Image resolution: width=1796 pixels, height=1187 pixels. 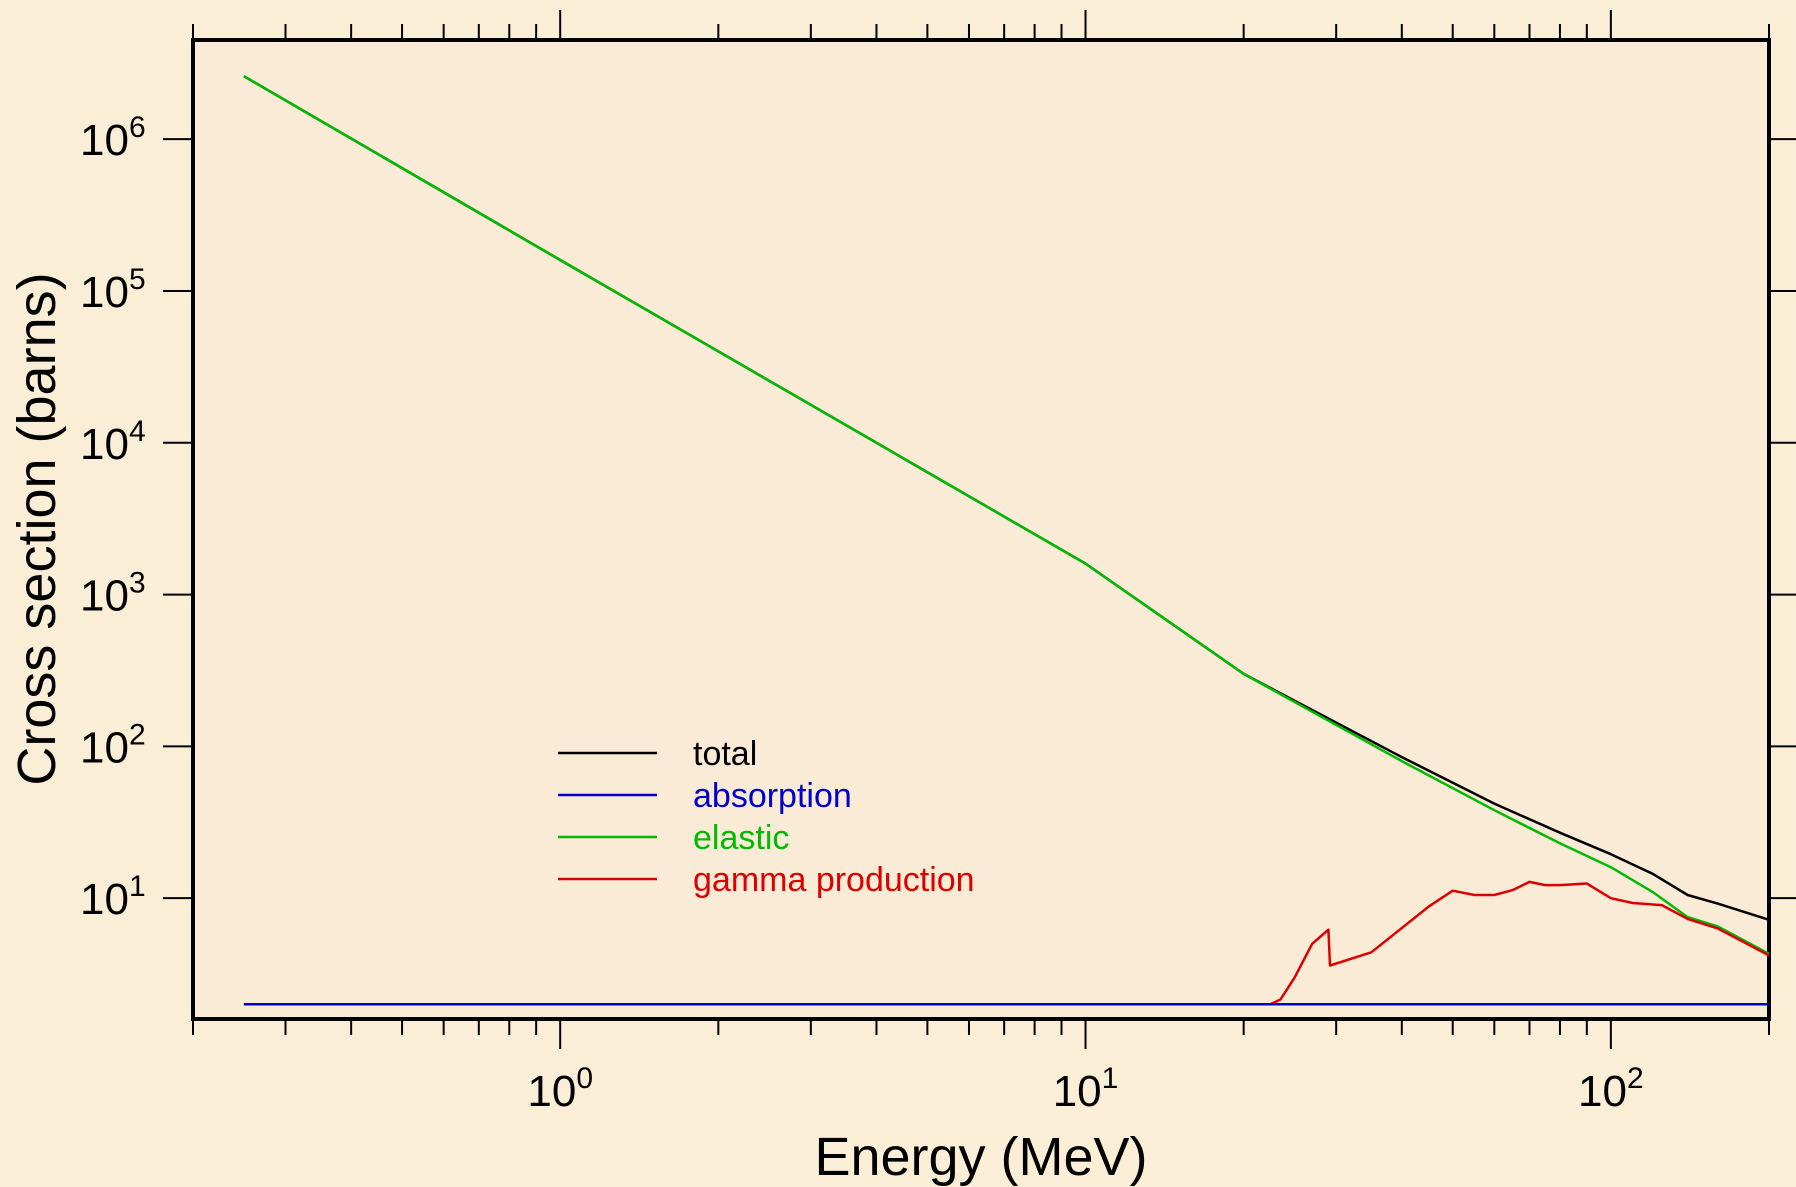 What do you see at coordinates (1110, 1078) in the screenshot?
I see `x-tick-exponent: 1` at bounding box center [1110, 1078].